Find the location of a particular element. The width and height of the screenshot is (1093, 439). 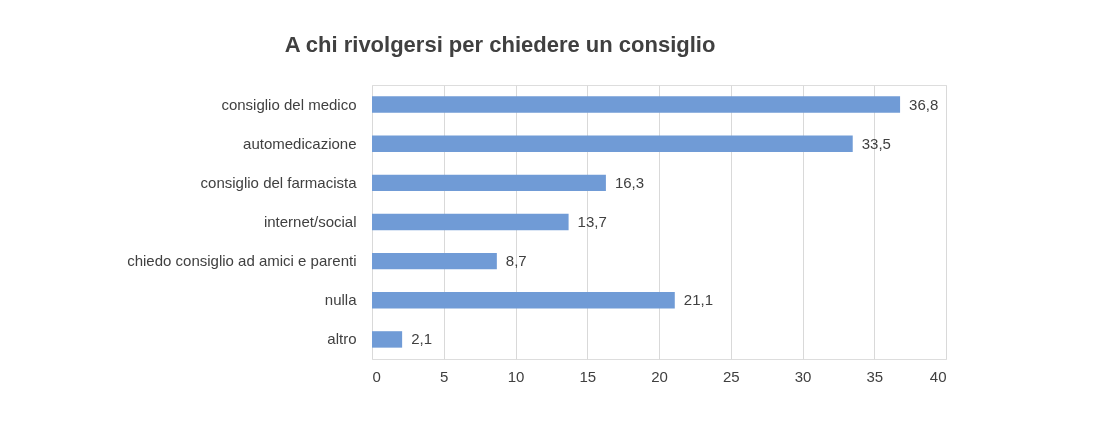

data-label: 16,3 is located at coordinates (629, 182).